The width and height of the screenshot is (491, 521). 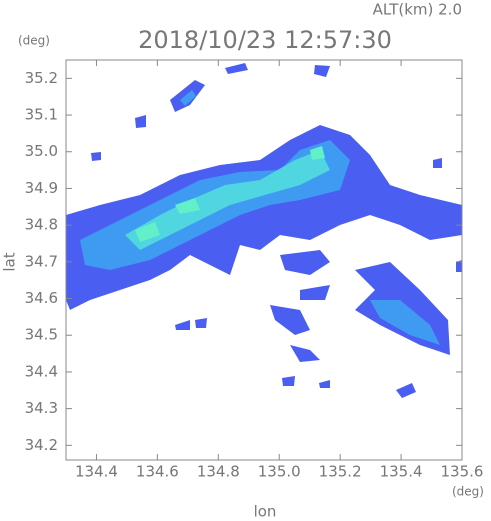 What do you see at coordinates (41, 261) in the screenshot?
I see `y-tick-label: 34.7` at bounding box center [41, 261].